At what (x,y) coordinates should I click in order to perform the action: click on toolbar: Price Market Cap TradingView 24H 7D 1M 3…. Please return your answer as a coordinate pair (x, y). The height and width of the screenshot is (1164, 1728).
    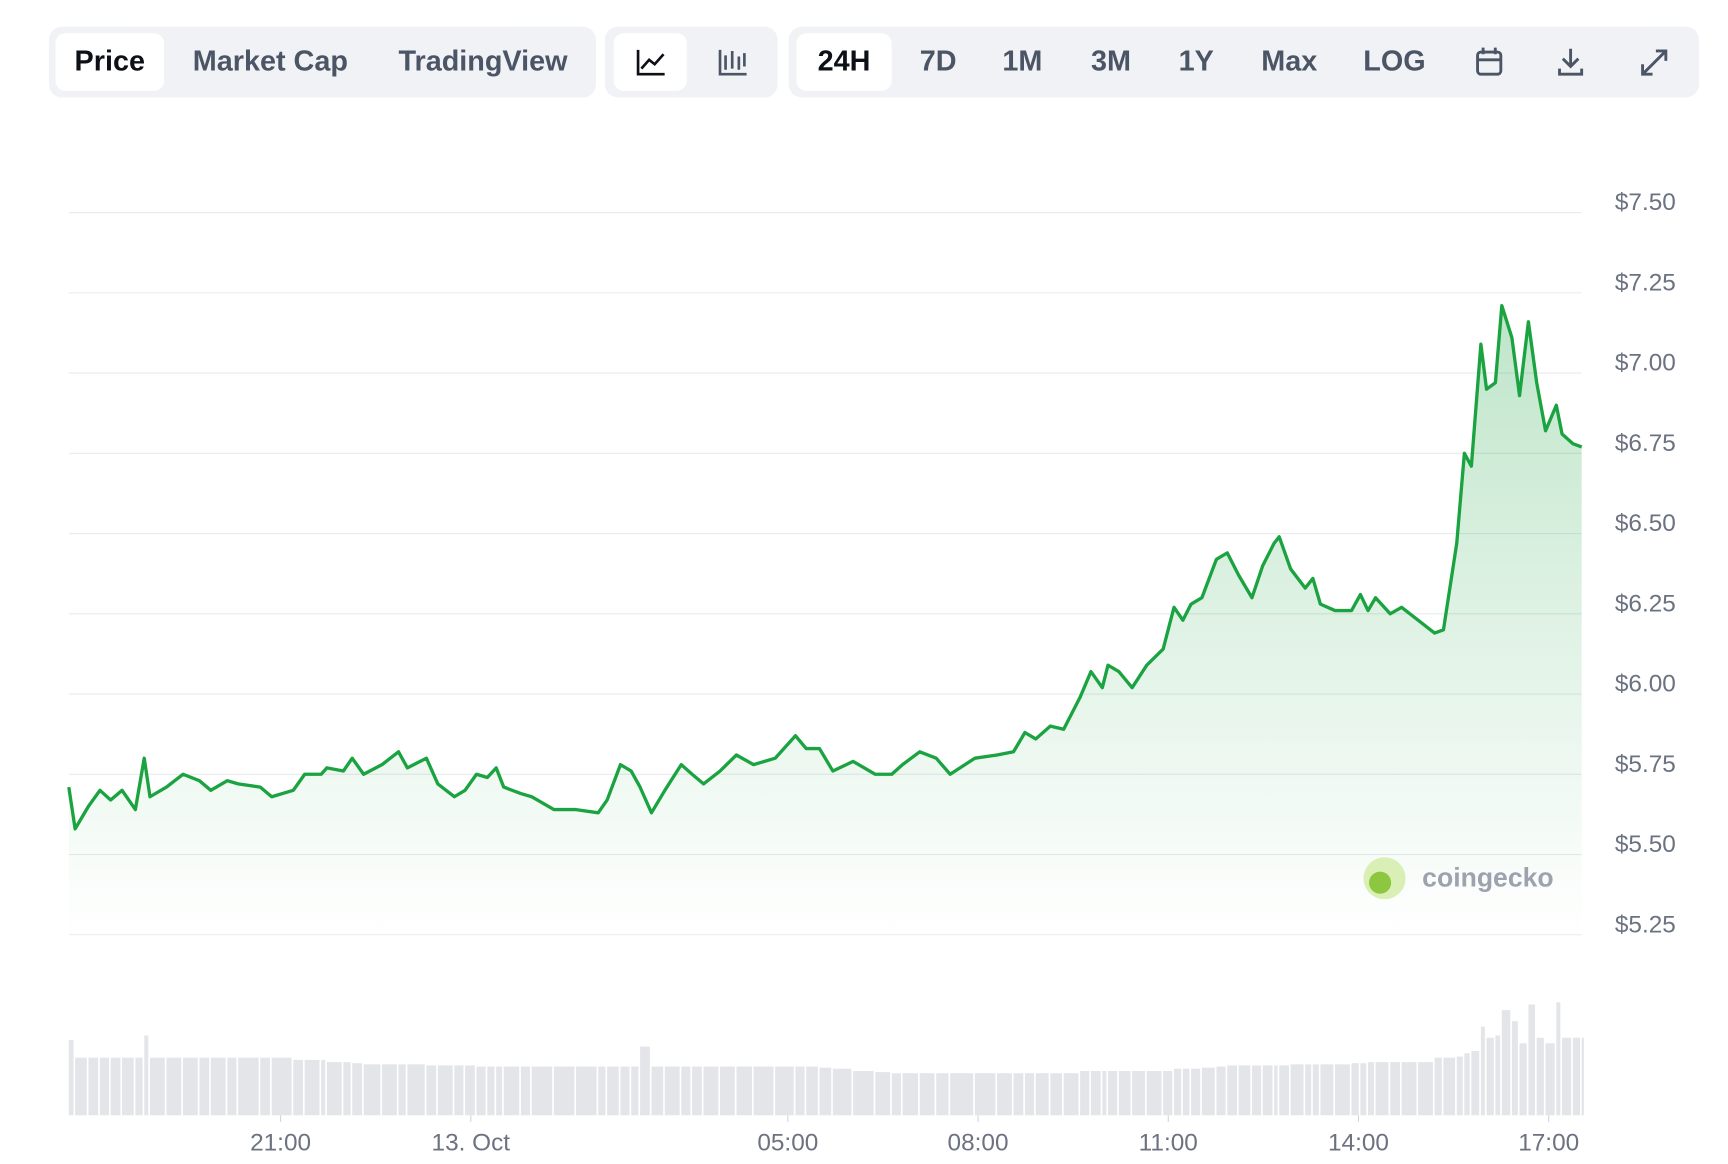
    Looking at the image, I should click on (874, 62).